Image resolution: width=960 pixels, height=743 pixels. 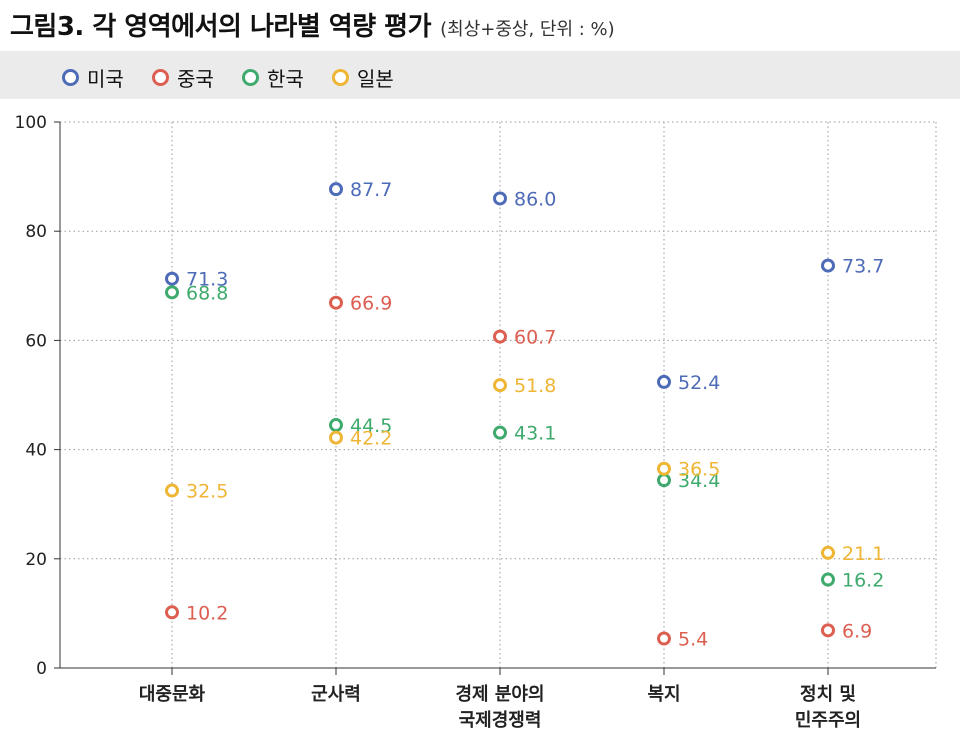 I want to click on legend-marker-japan, so click(x=340, y=77).